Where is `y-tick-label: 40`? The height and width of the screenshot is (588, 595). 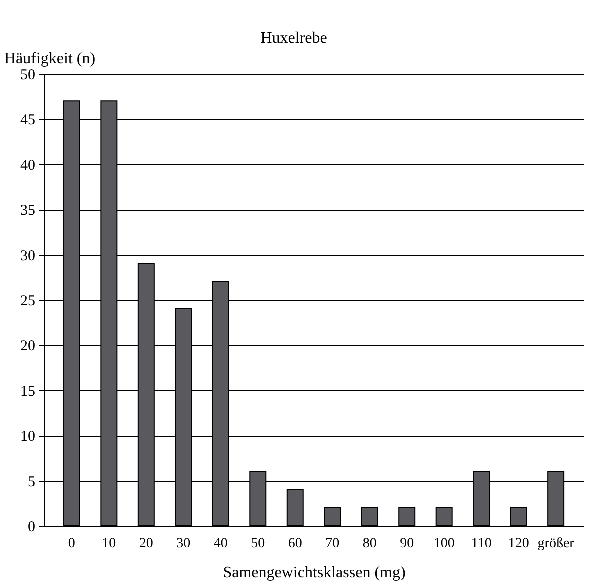
y-tick-label: 40 is located at coordinates (28, 166).